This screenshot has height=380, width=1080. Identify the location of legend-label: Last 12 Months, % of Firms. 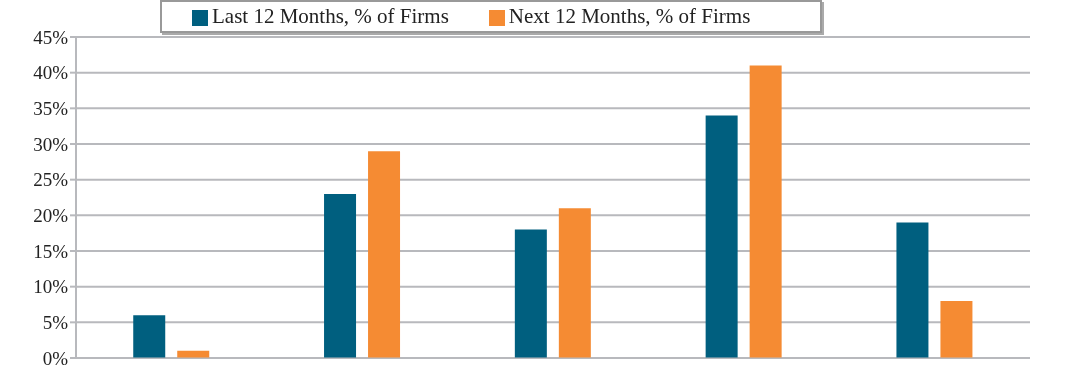
(330, 16).